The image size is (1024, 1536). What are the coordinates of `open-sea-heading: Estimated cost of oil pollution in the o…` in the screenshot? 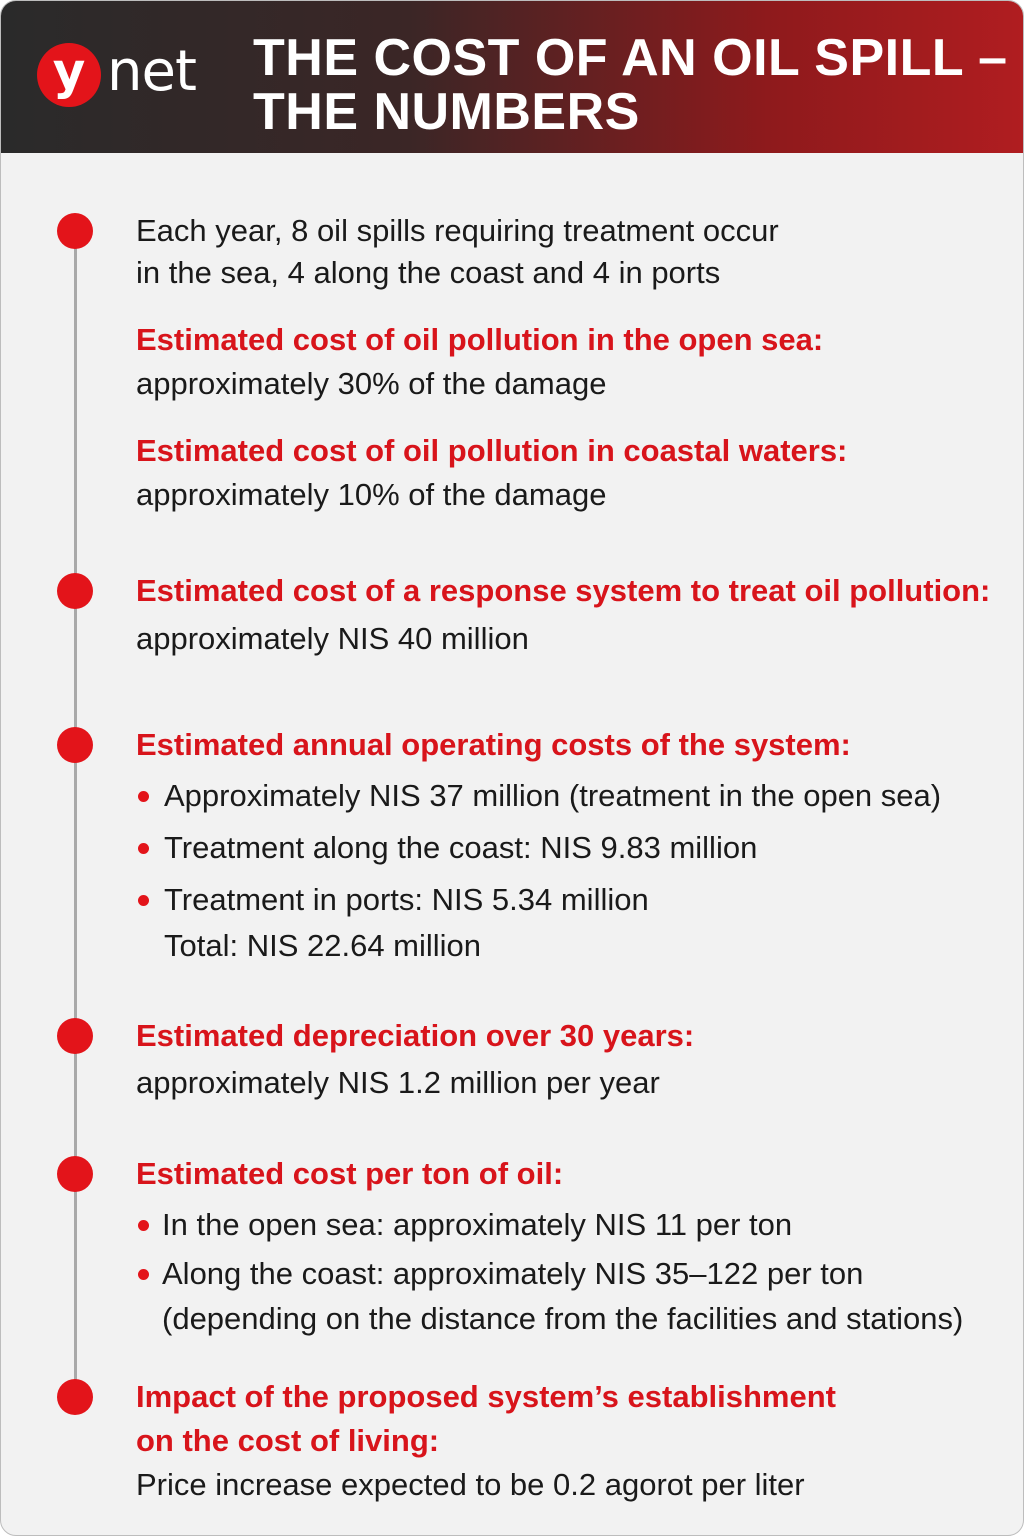 It's located at (480, 339).